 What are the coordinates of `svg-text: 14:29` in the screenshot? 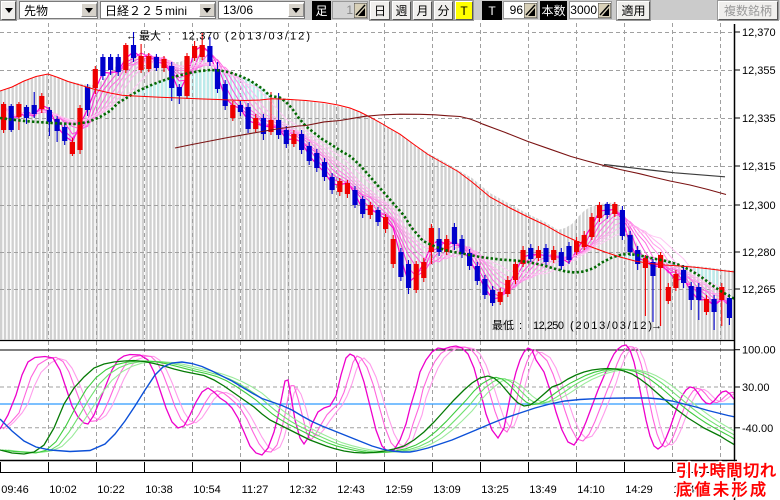 It's located at (639, 490).